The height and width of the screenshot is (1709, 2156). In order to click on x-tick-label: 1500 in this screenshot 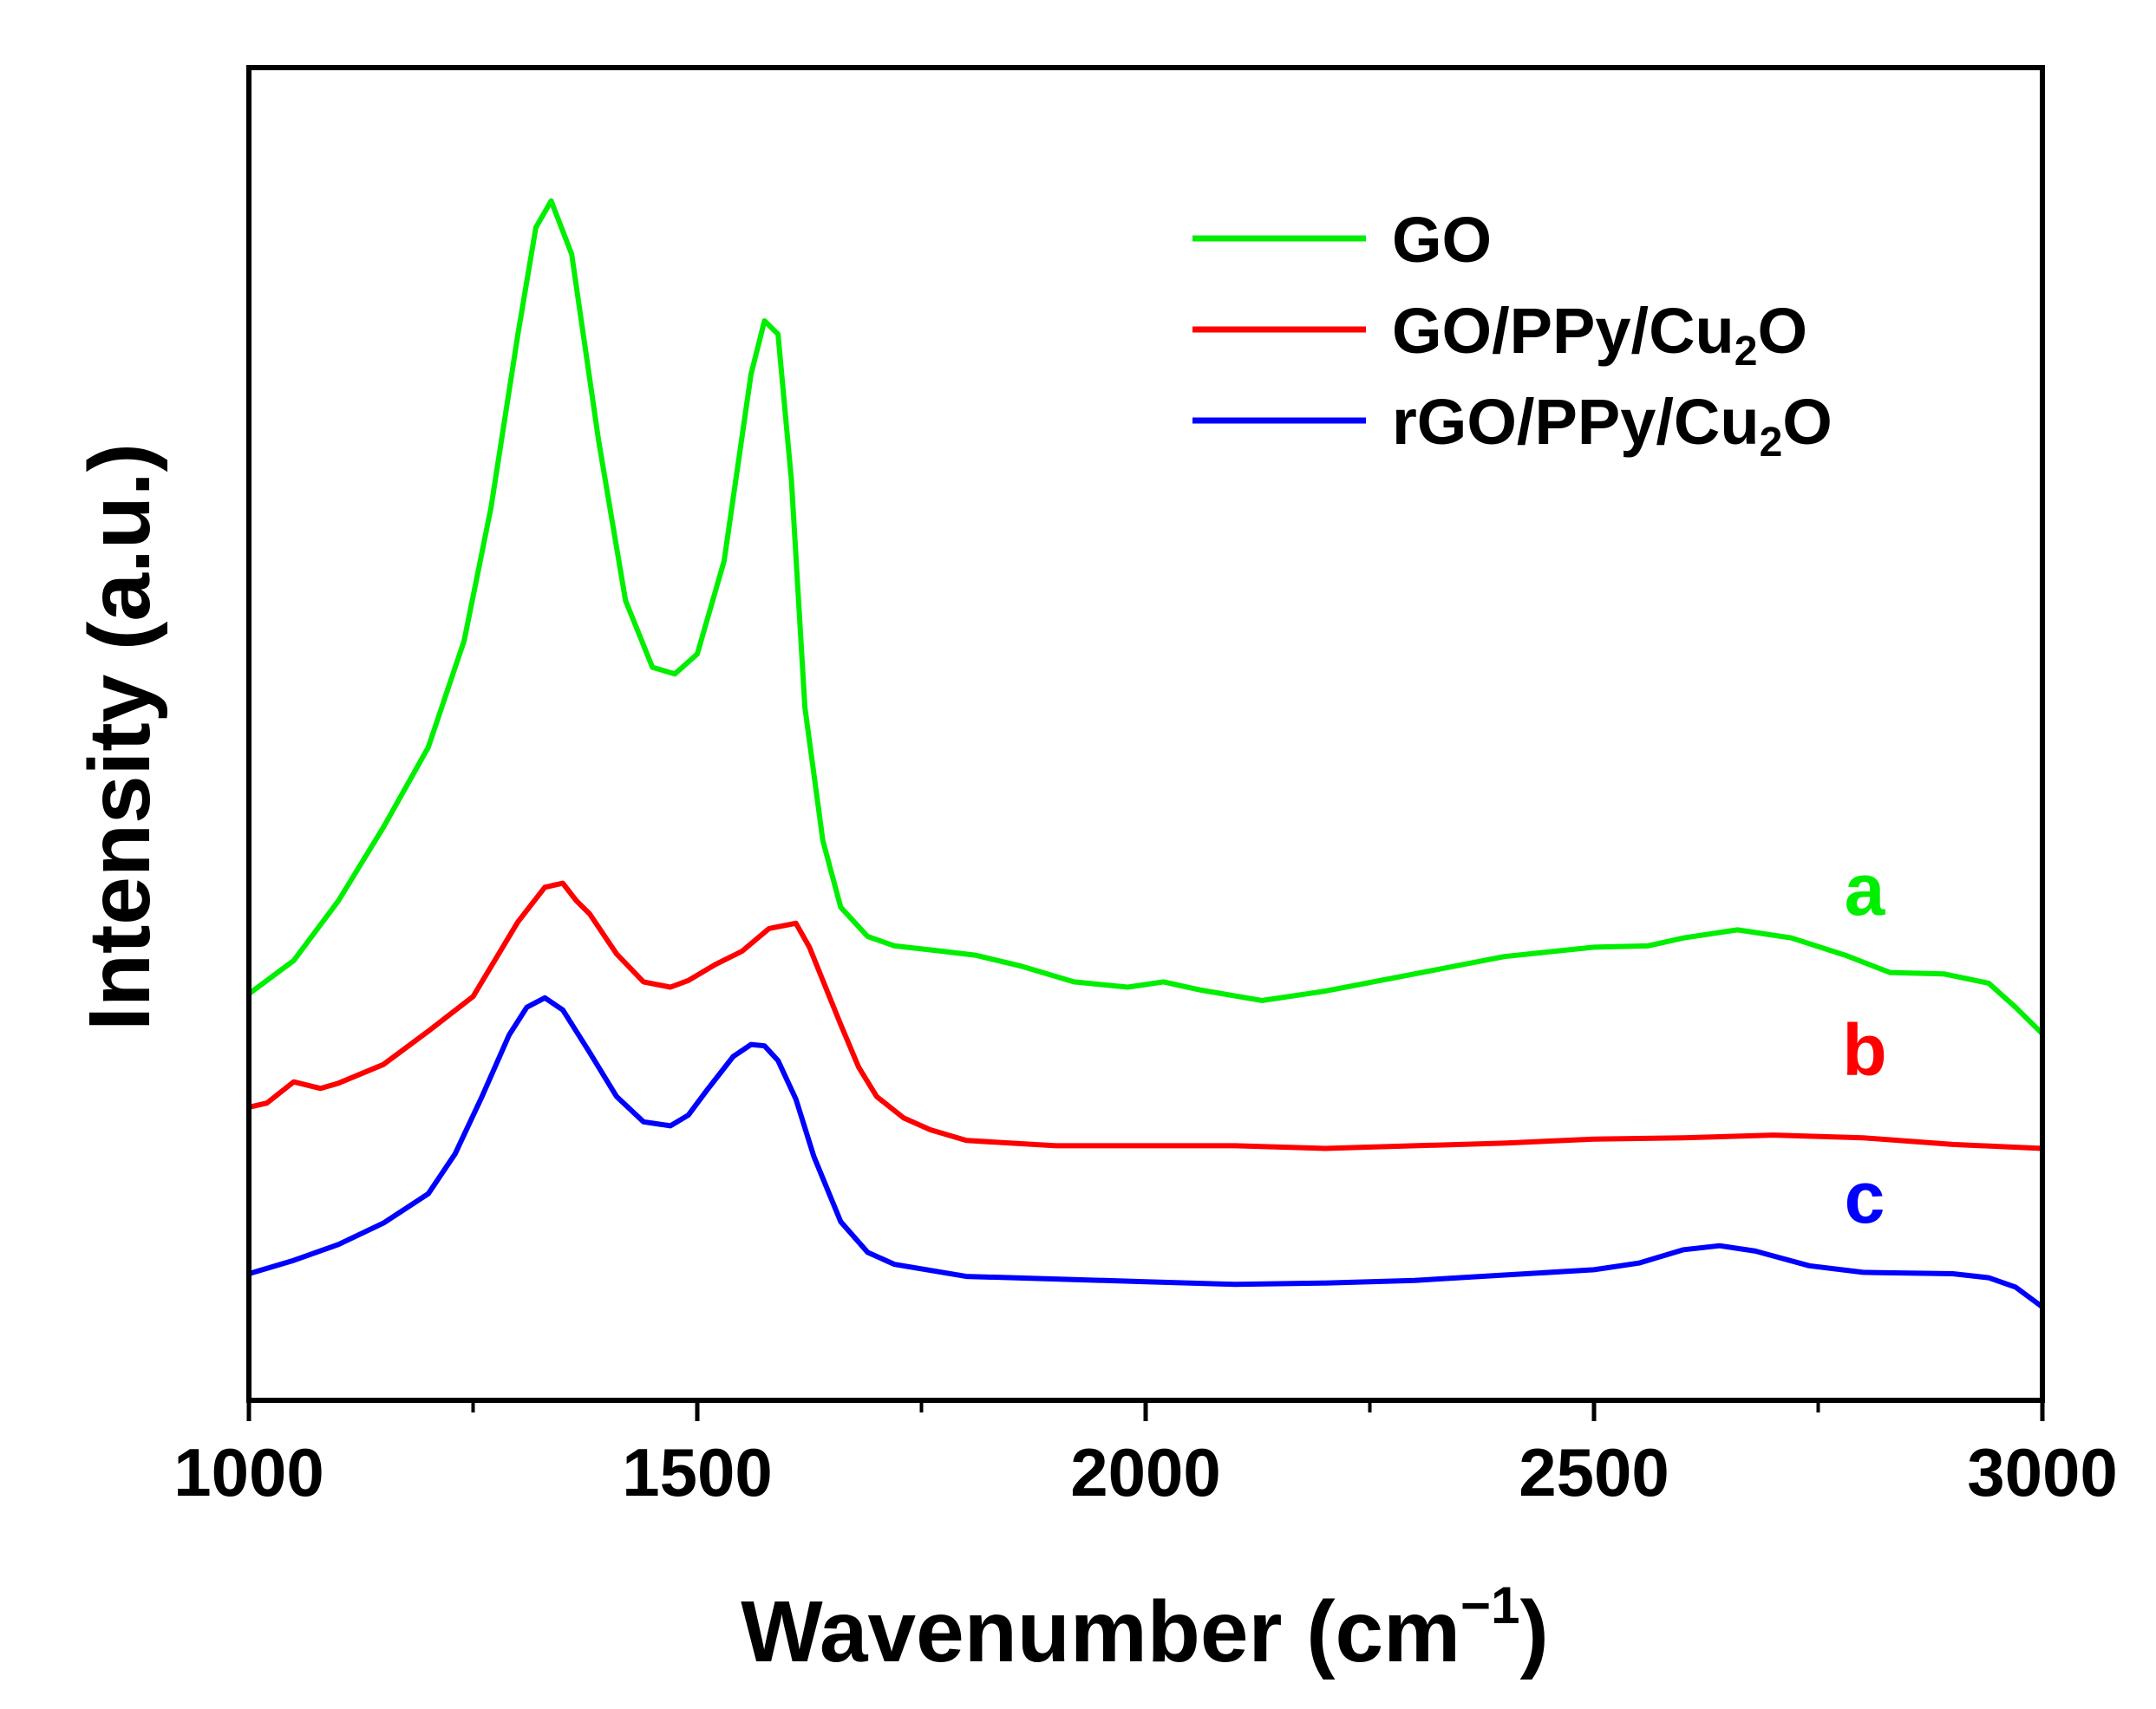, I will do `click(697, 1472)`.